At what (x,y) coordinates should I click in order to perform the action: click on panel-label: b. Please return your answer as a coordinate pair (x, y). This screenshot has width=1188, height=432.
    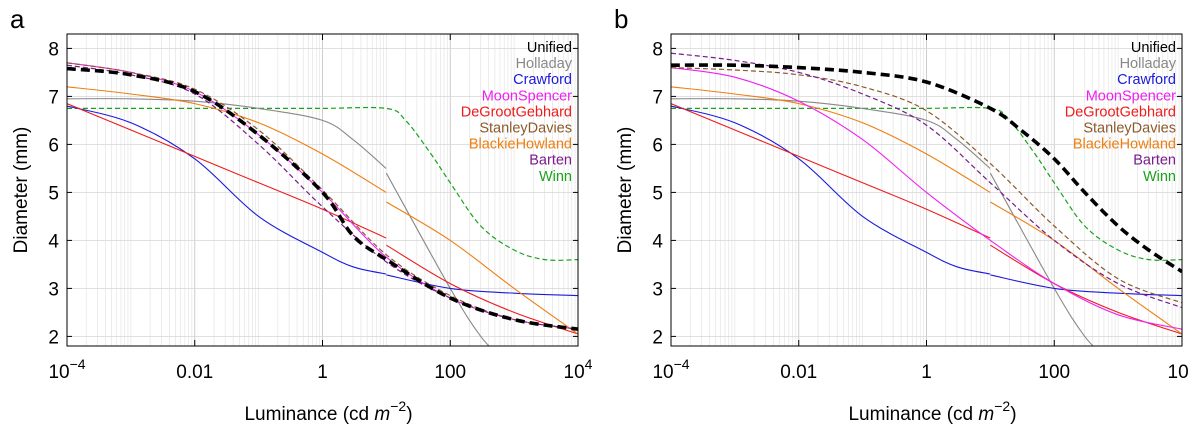
    Looking at the image, I should click on (621, 19).